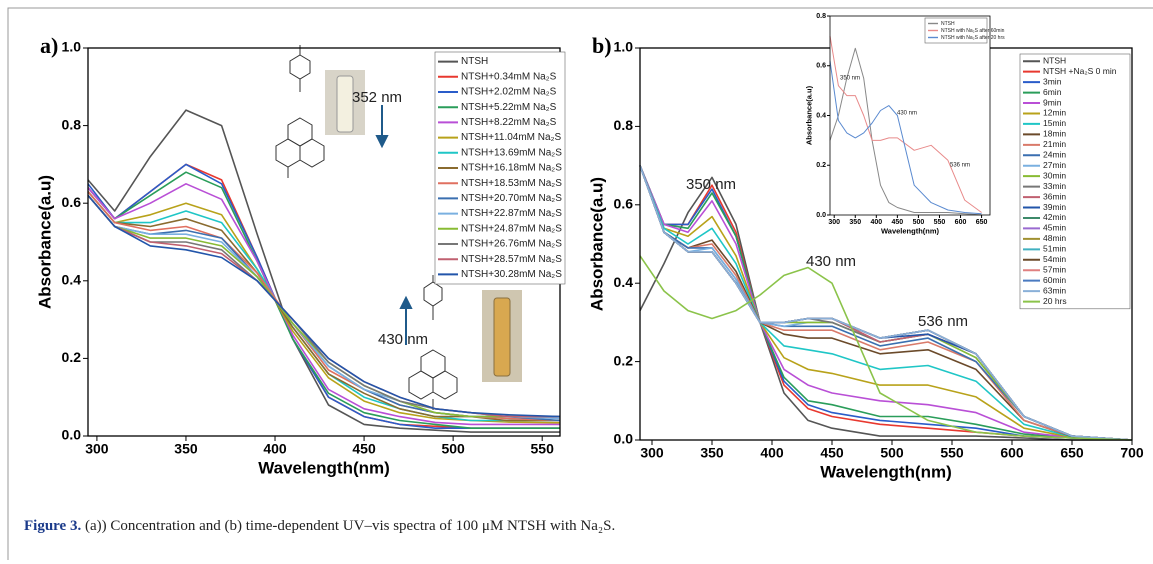 The width and height of the screenshot is (1153, 564). I want to click on legend-label: 3min, so click(1052, 81).